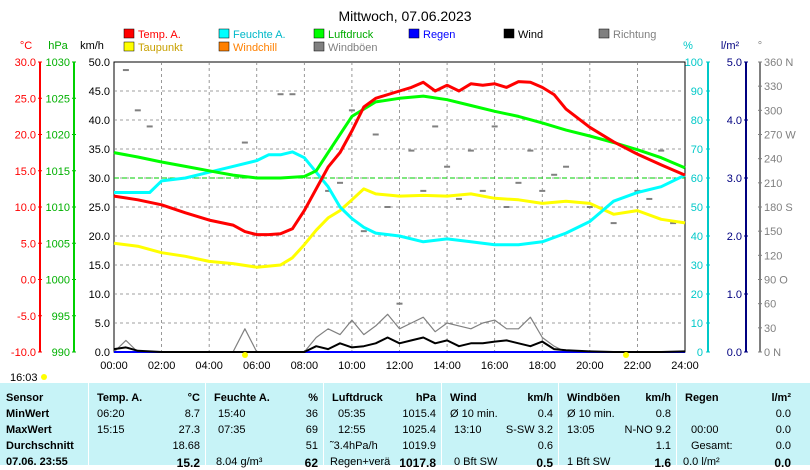  What do you see at coordinates (658, 398) in the screenshot?
I see `gusts-unit: km/h` at bounding box center [658, 398].